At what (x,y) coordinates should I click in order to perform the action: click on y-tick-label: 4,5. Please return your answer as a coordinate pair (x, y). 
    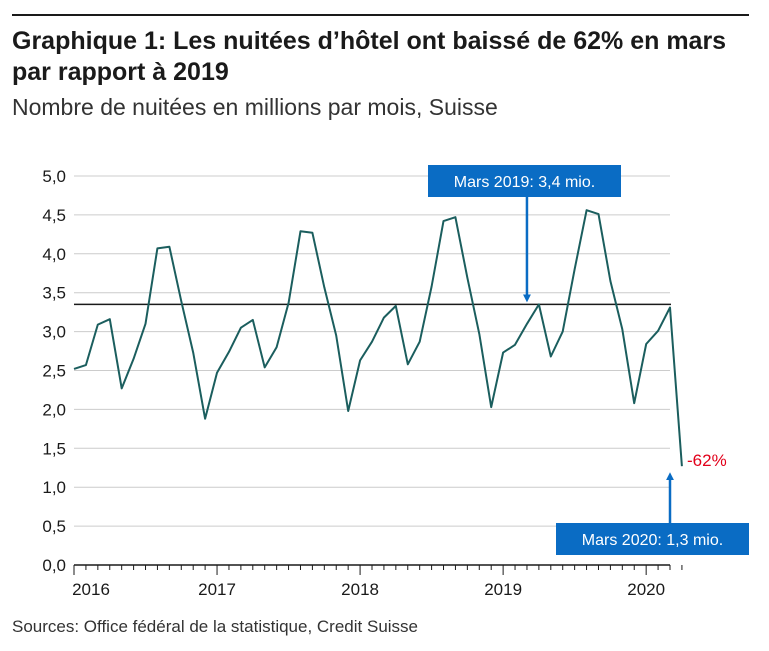
    Looking at the image, I should click on (54, 215).